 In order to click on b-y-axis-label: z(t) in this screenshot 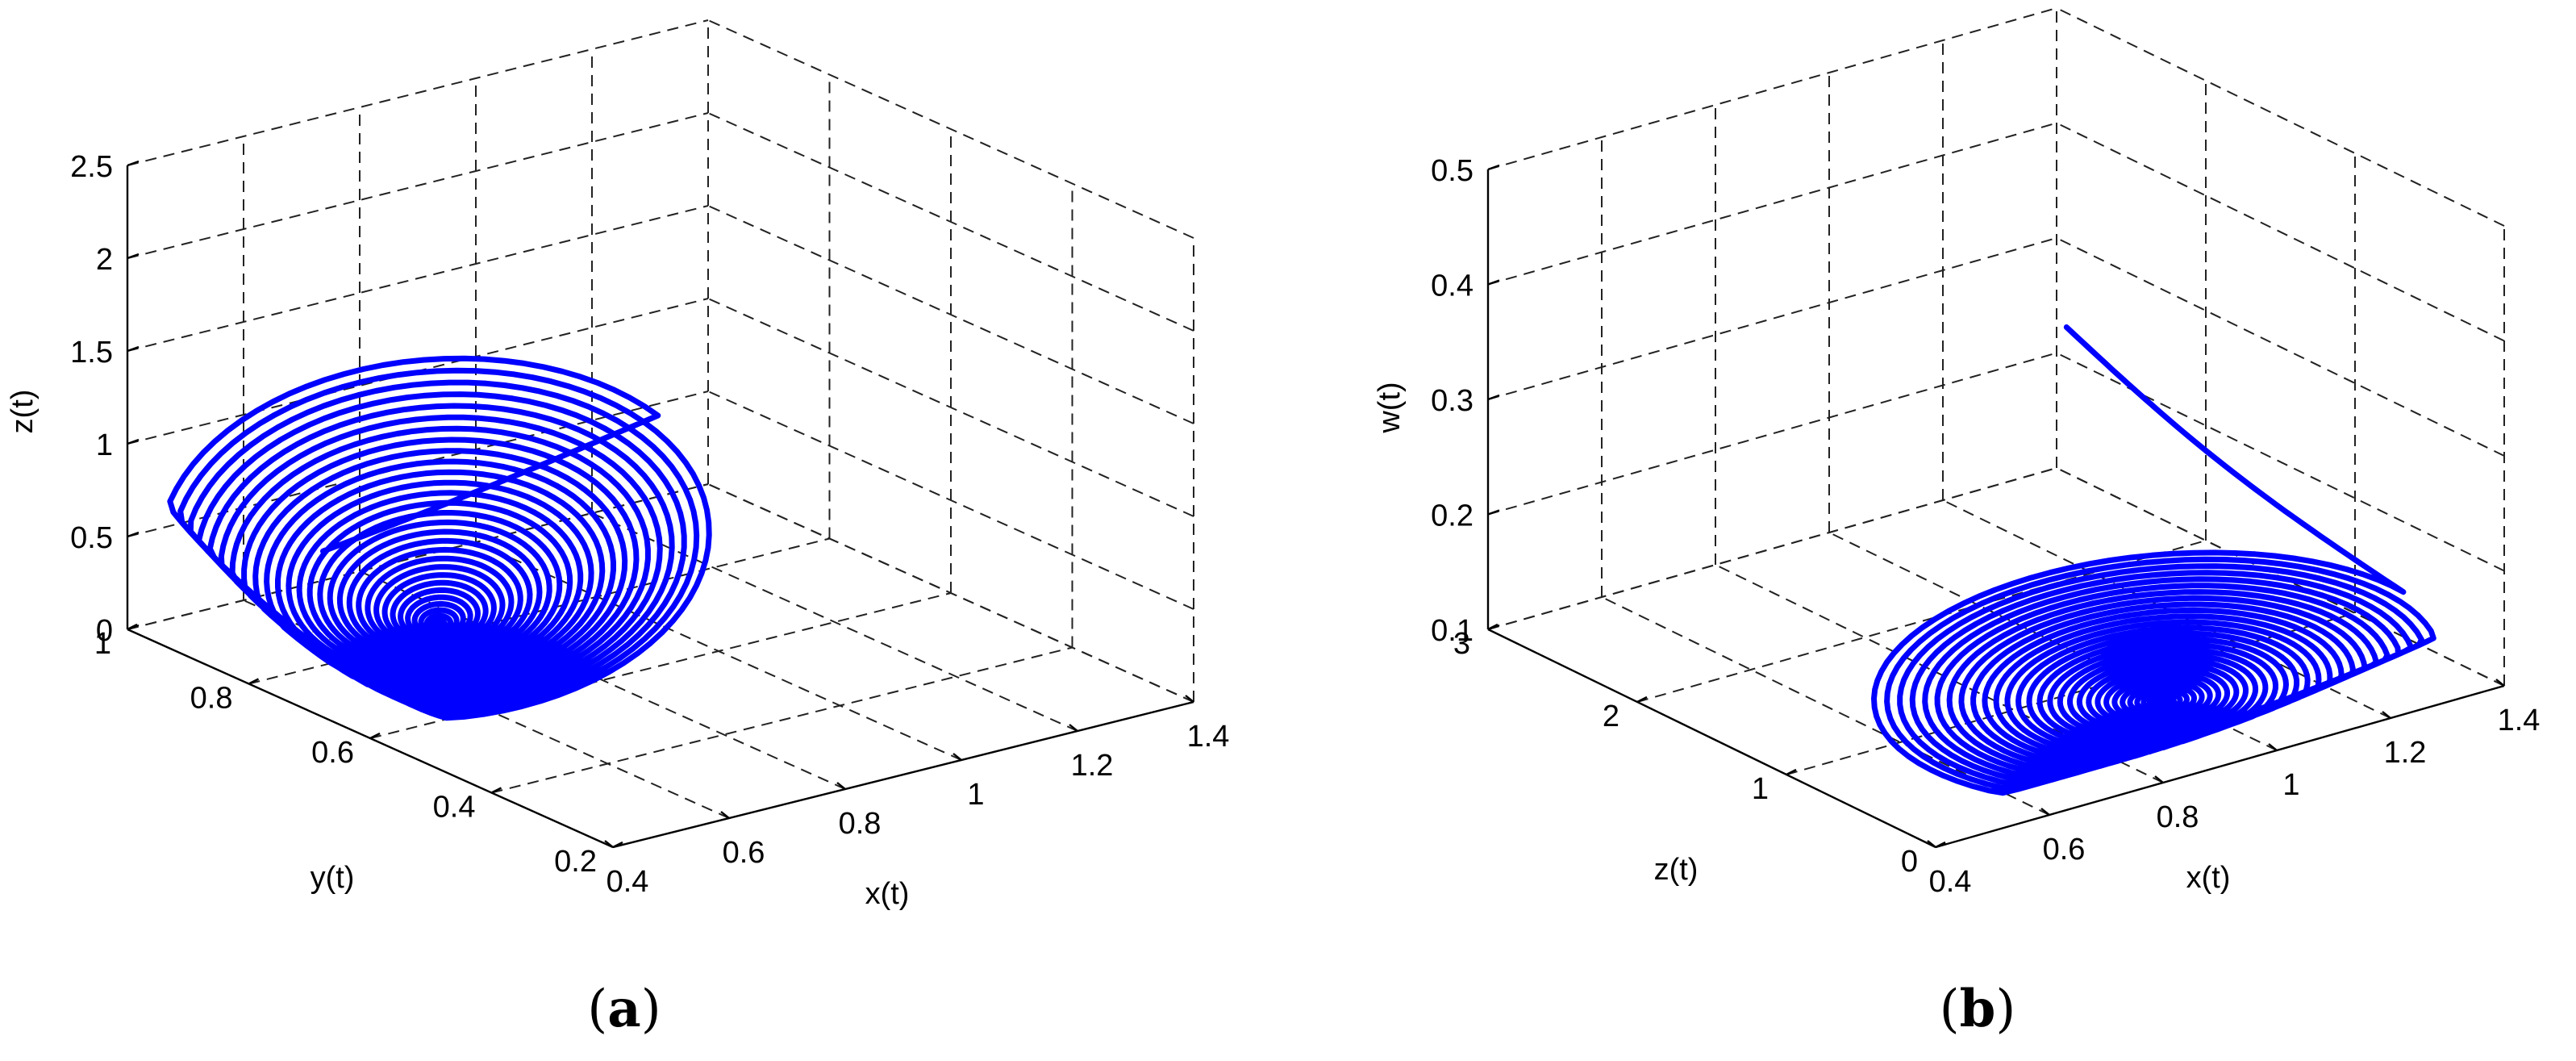, I will do `click(1676, 870)`.